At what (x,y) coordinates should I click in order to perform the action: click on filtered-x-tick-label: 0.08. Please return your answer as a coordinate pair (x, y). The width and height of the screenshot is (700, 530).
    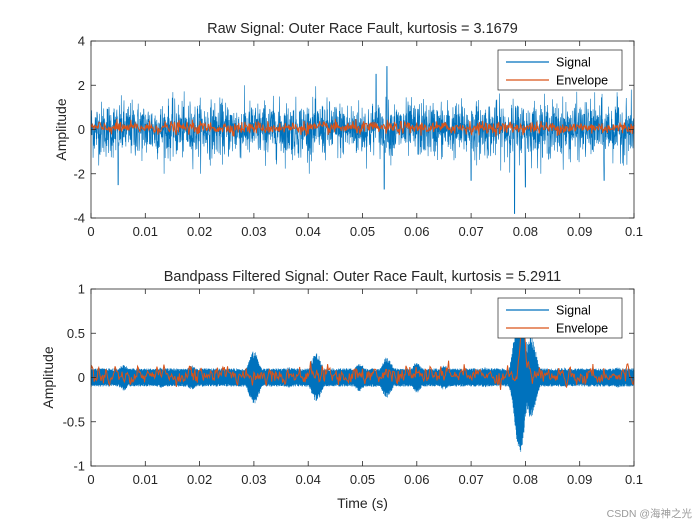
    Looking at the image, I should click on (525, 479).